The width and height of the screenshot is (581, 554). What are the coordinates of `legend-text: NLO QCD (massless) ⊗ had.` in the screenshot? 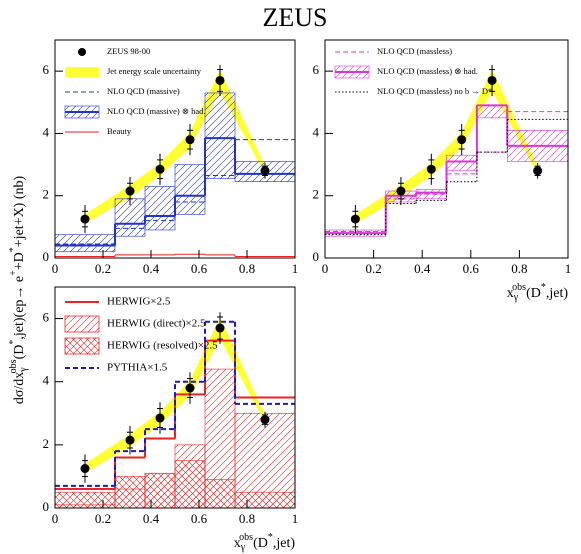 It's located at (427, 71).